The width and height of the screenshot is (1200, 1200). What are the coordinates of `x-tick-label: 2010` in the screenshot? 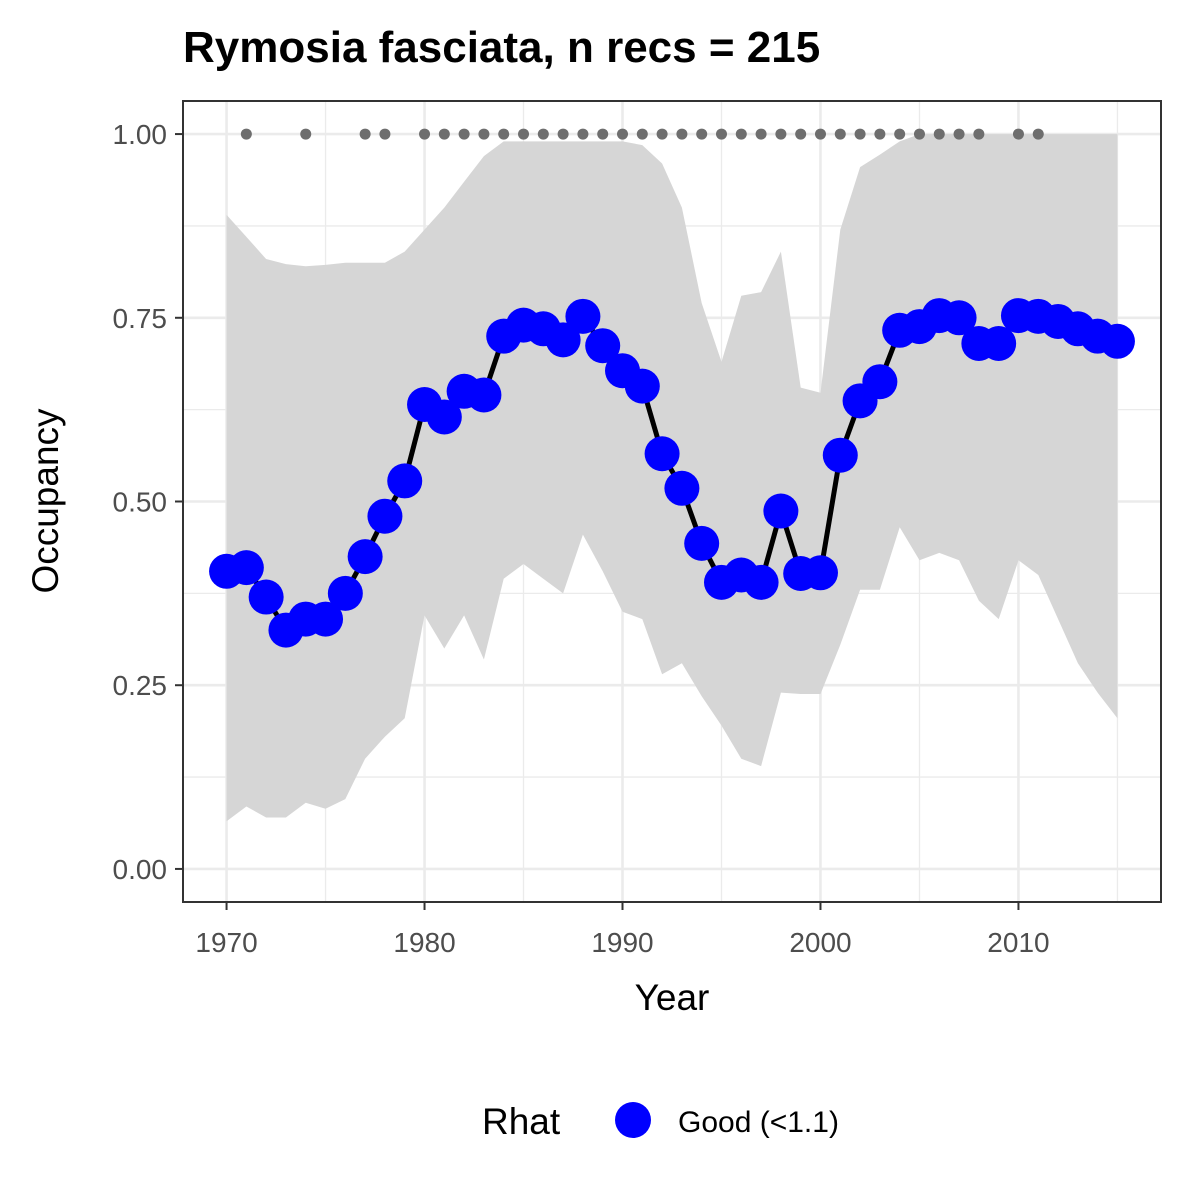 It's located at (1018, 942).